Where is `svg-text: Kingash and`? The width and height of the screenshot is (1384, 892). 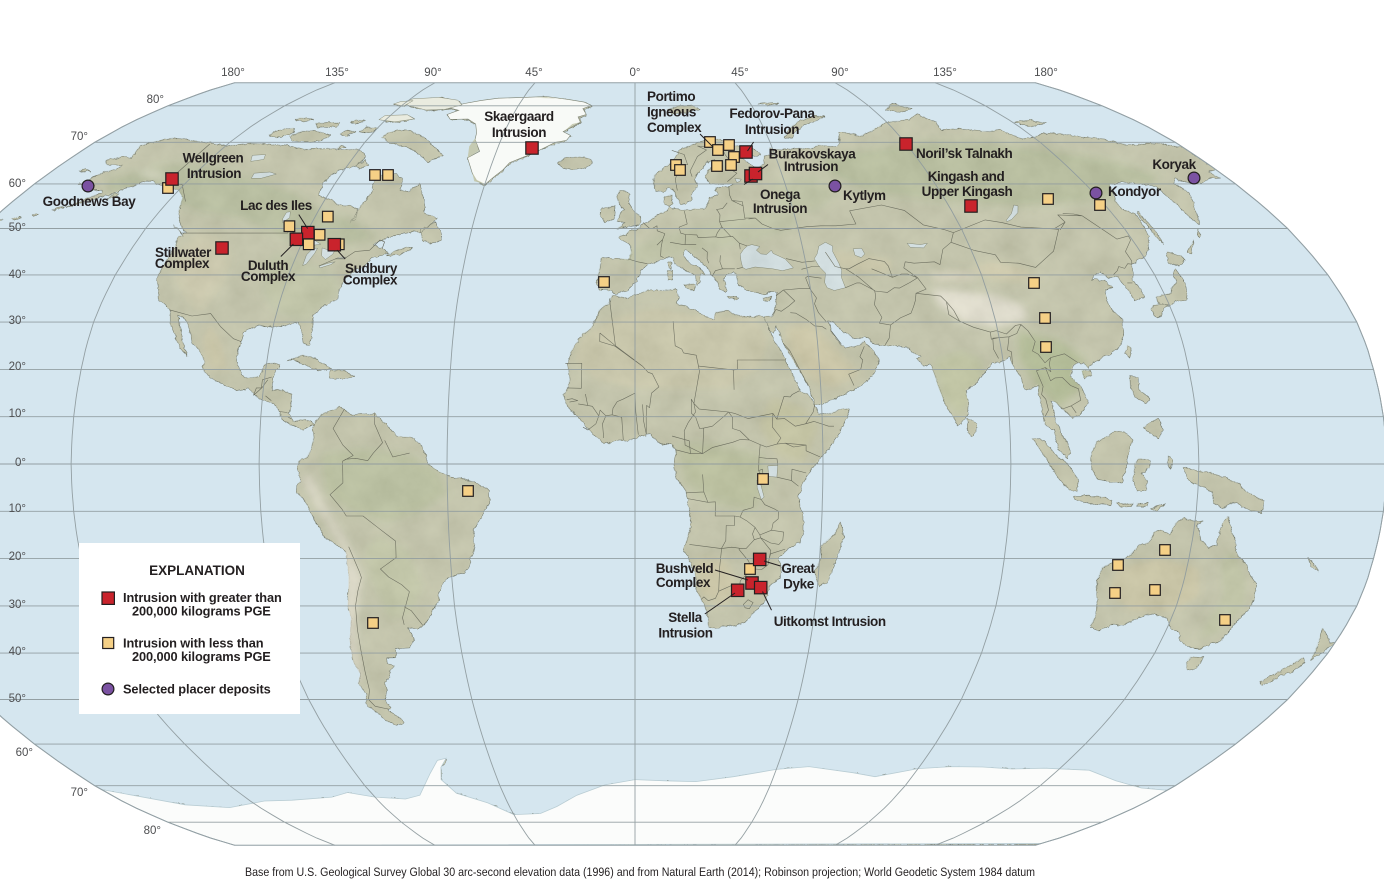 svg-text: Kingash and is located at coordinates (966, 176).